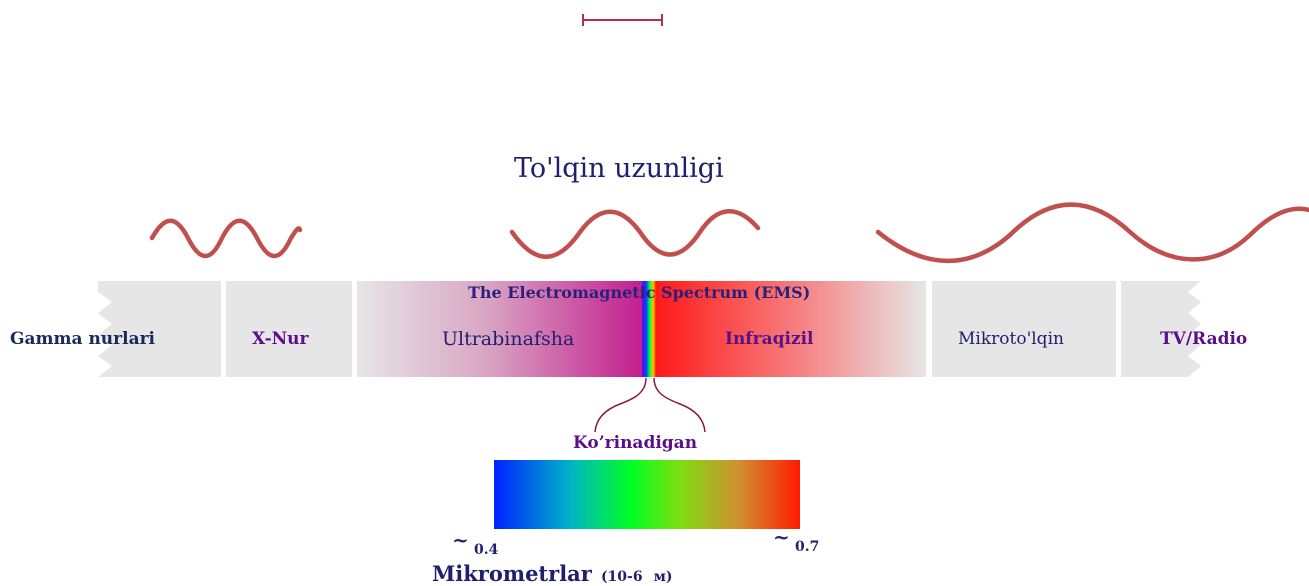 Image resolution: width=1309 pixels, height=586 pixels. What do you see at coordinates (1011, 339) in the screenshot?
I see `label-microwave: Mikroto'lqin` at bounding box center [1011, 339].